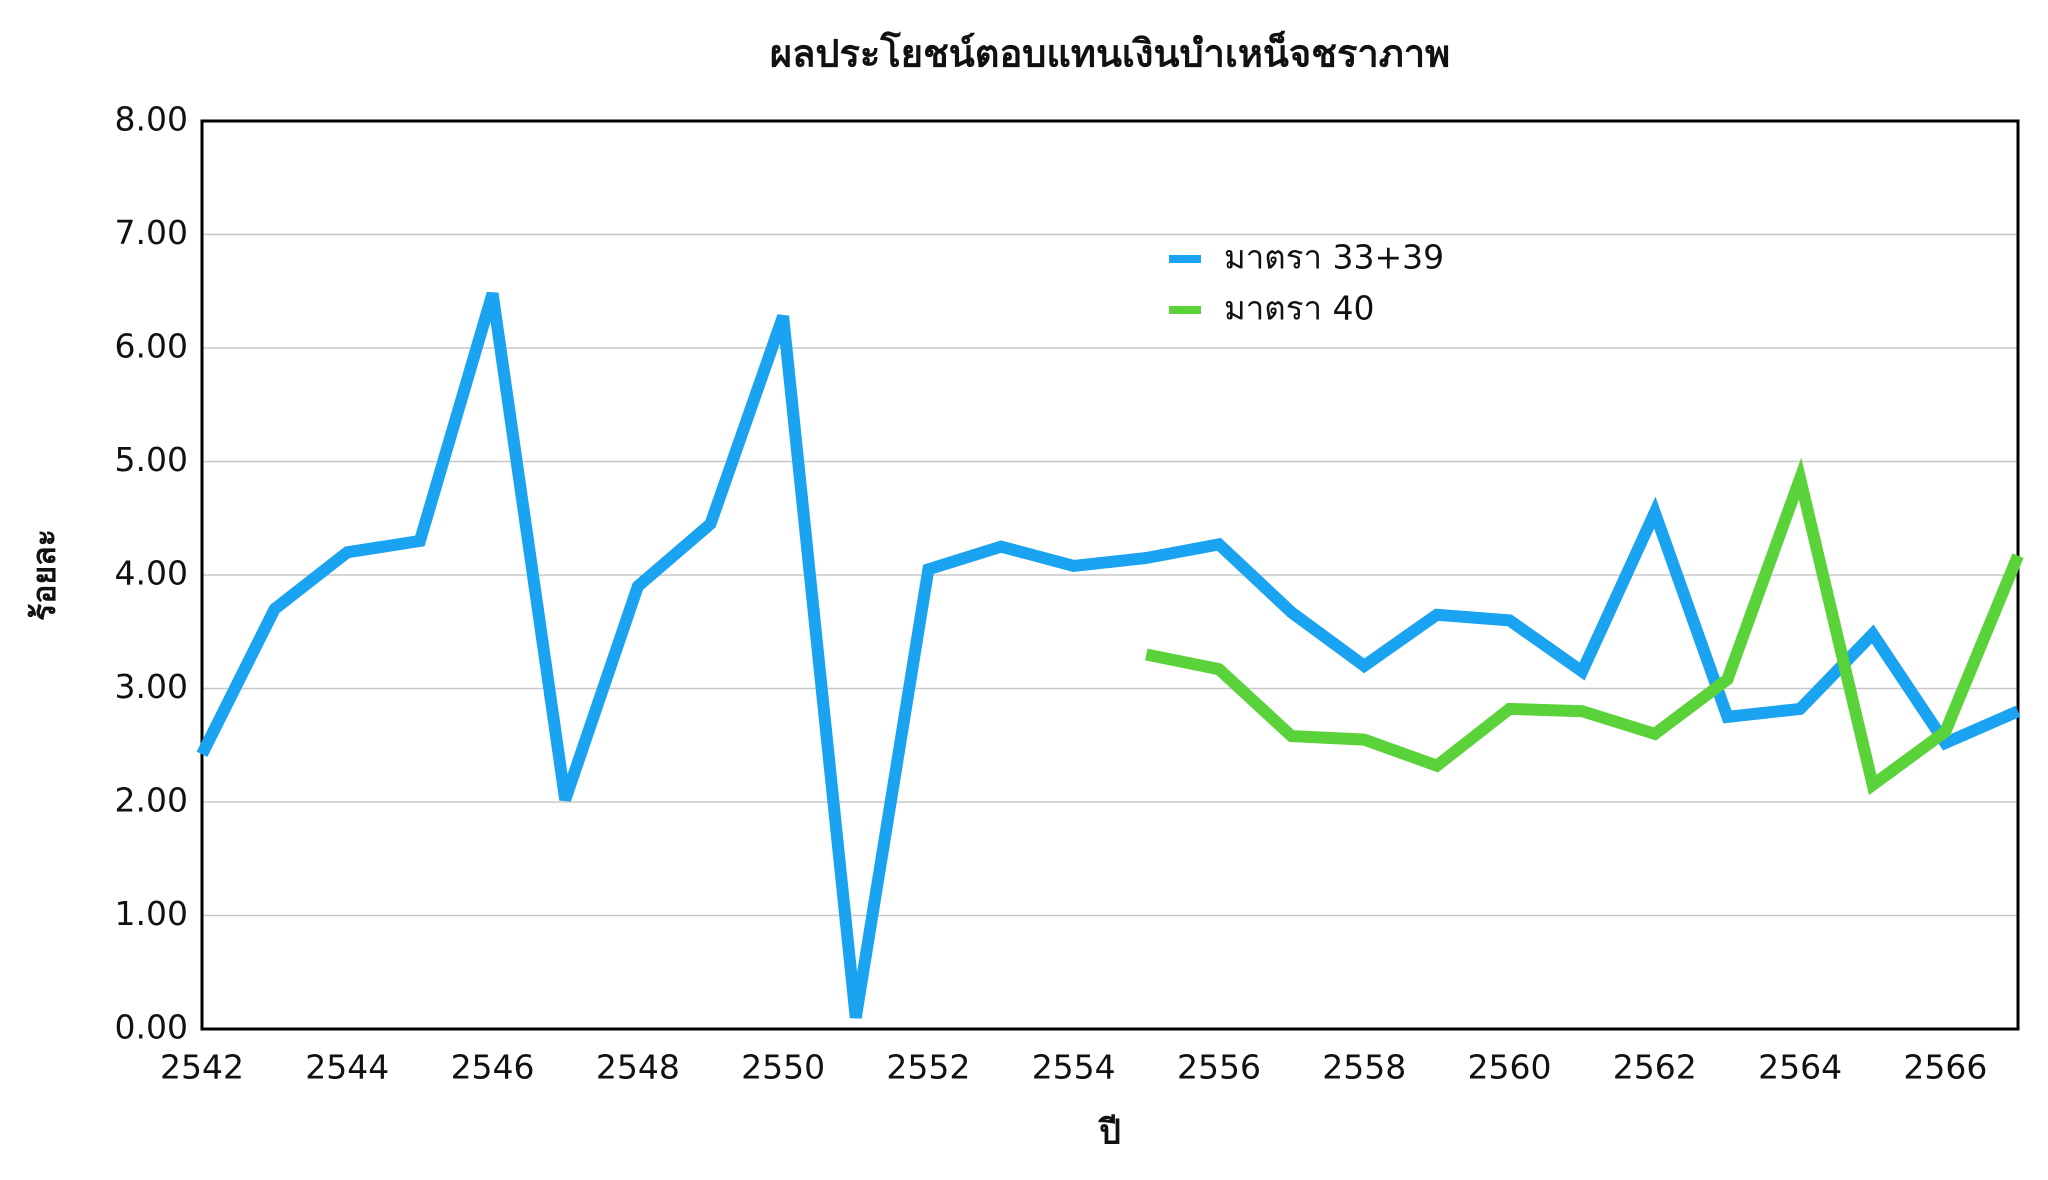 The width and height of the screenshot is (2048, 1180). What do you see at coordinates (202, 1067) in the screenshot?
I see `x-tick-label: 2542` at bounding box center [202, 1067].